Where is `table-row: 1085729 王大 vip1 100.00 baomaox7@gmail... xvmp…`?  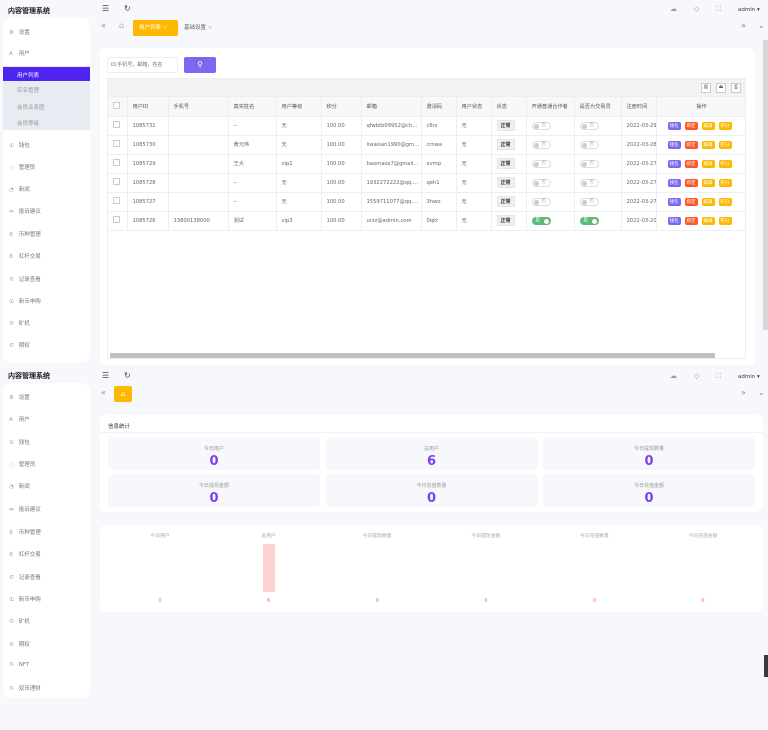 table-row: 1085729 王大 vip1 100.00 baomaox7@gmail... xvmp… is located at coordinates (426, 164).